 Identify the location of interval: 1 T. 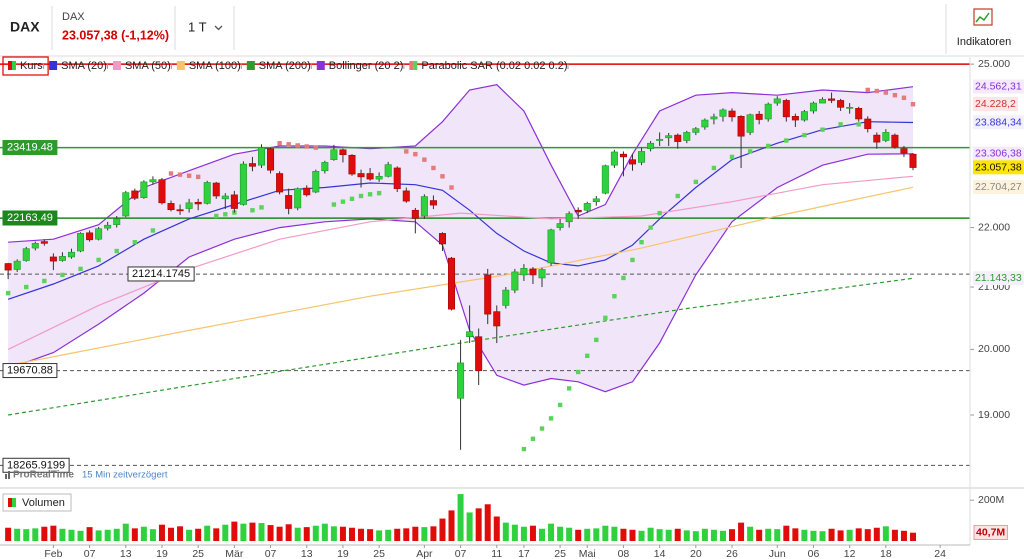
(197, 26).